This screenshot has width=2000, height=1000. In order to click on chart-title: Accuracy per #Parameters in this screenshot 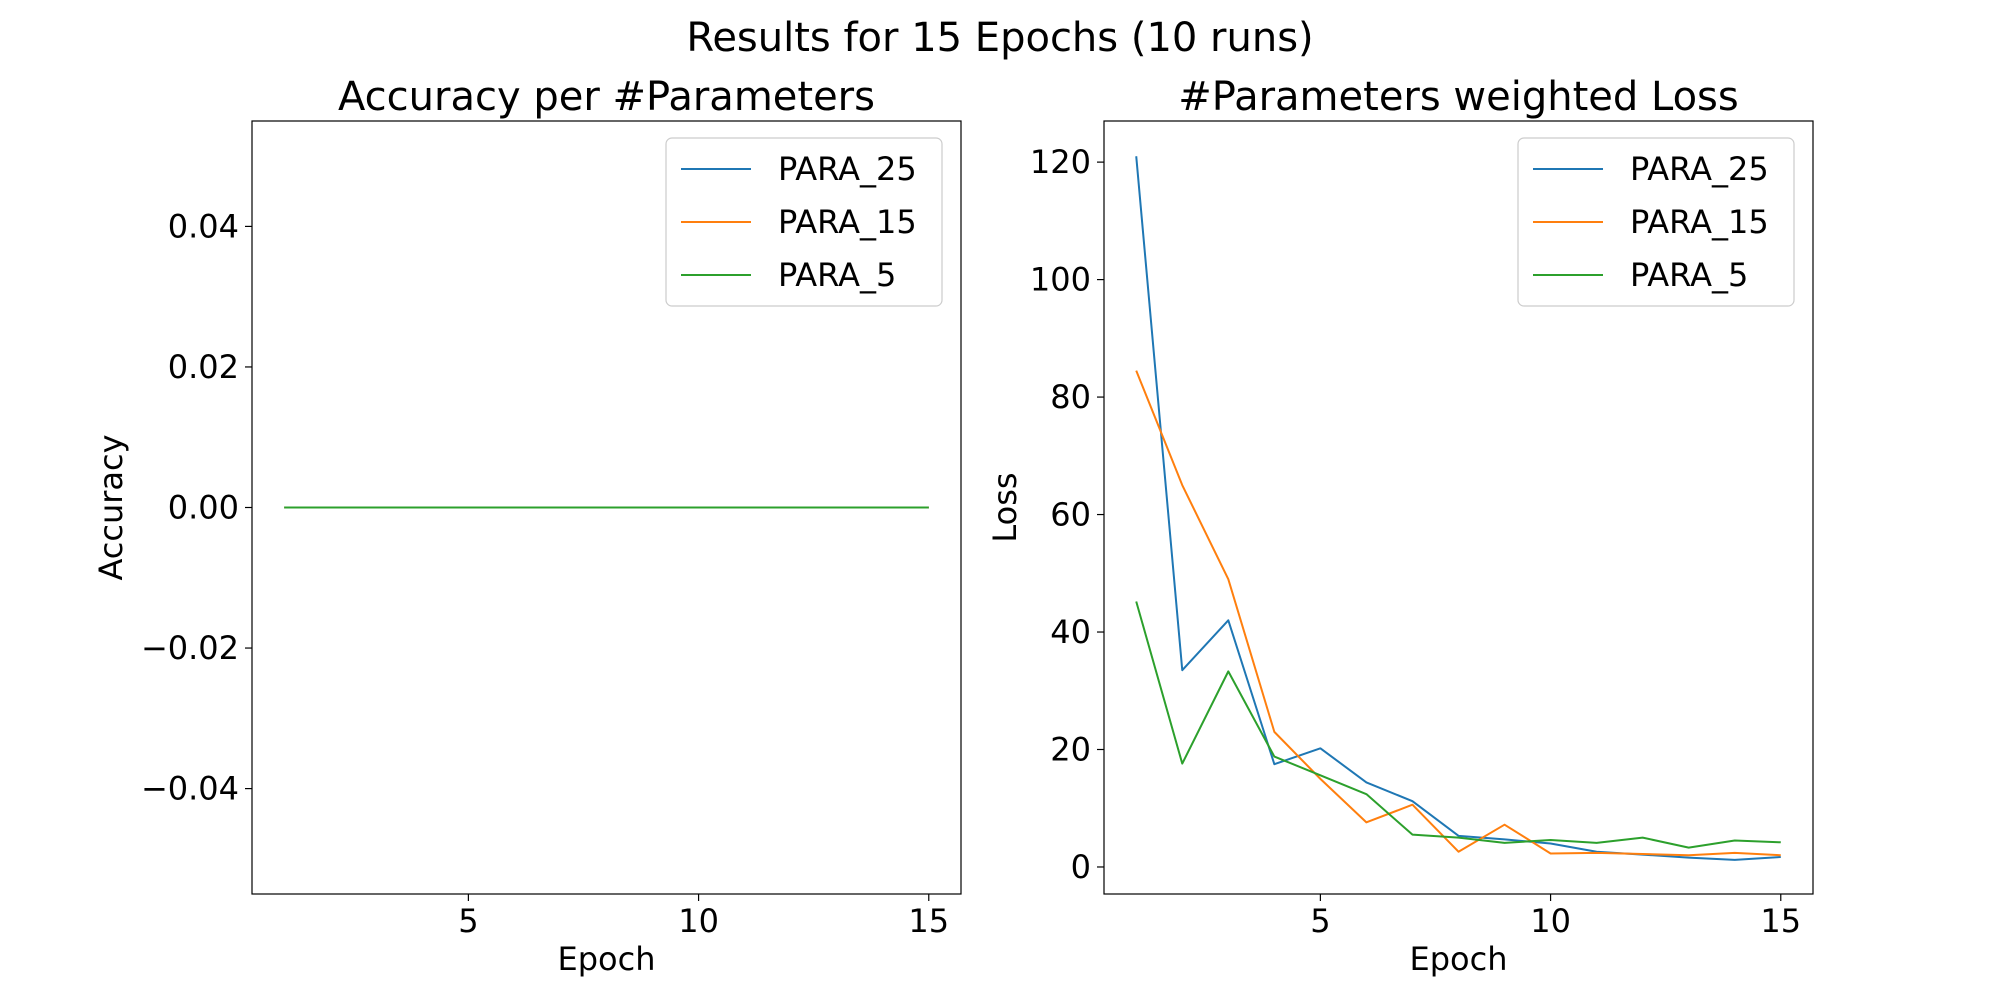, I will do `click(606, 97)`.